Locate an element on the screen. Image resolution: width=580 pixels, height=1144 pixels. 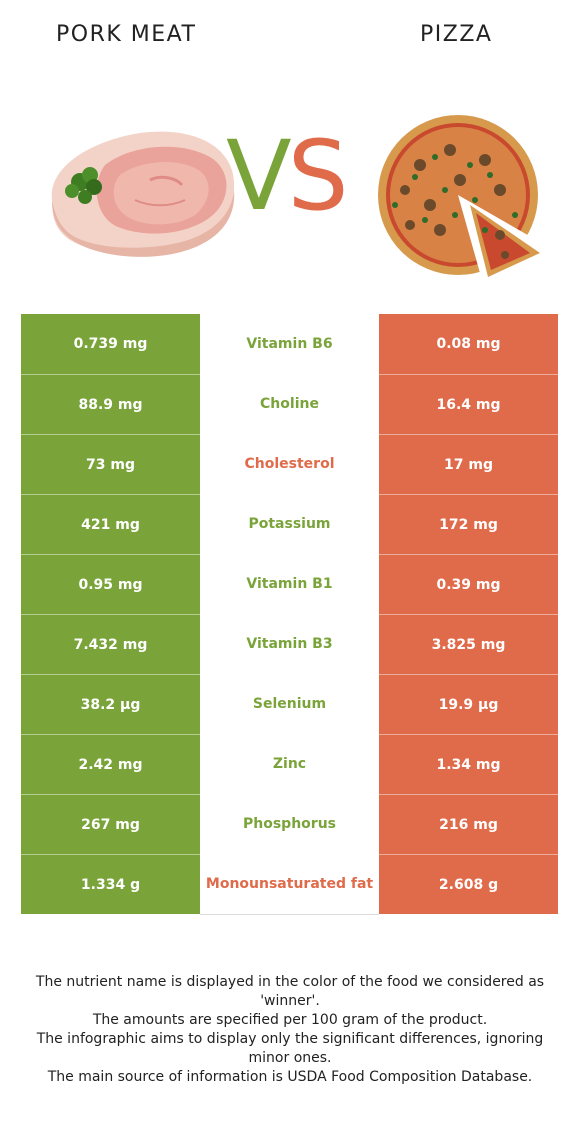
table-row: 1.334 g Monounsaturated fat 2.608 g is located at coordinates (289, 884).